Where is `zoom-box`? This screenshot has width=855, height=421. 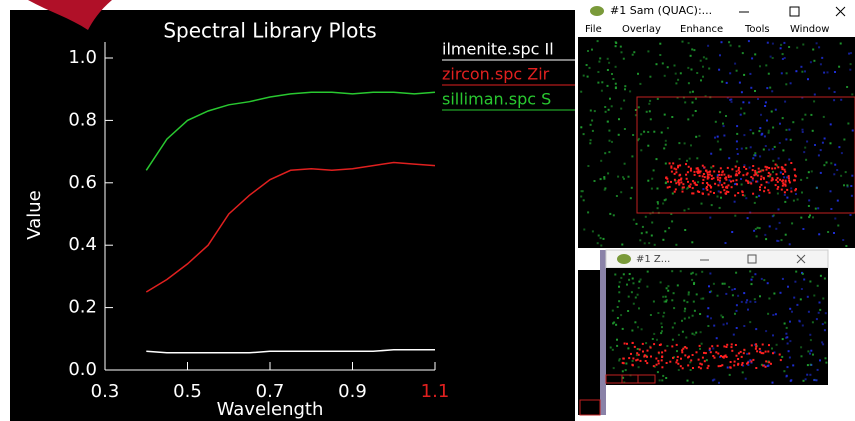
zoom-box is located at coordinates (745, 155).